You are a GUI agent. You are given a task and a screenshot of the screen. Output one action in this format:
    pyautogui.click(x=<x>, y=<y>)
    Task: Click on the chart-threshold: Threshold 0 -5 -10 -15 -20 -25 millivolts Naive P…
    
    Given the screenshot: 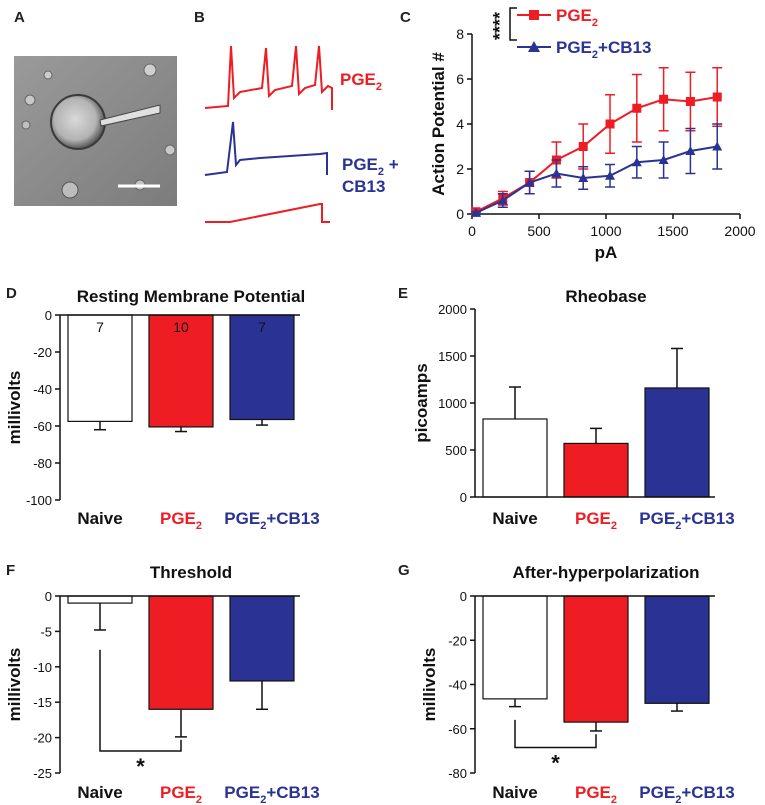 What is the action you would take?
    pyautogui.click(x=162, y=684)
    